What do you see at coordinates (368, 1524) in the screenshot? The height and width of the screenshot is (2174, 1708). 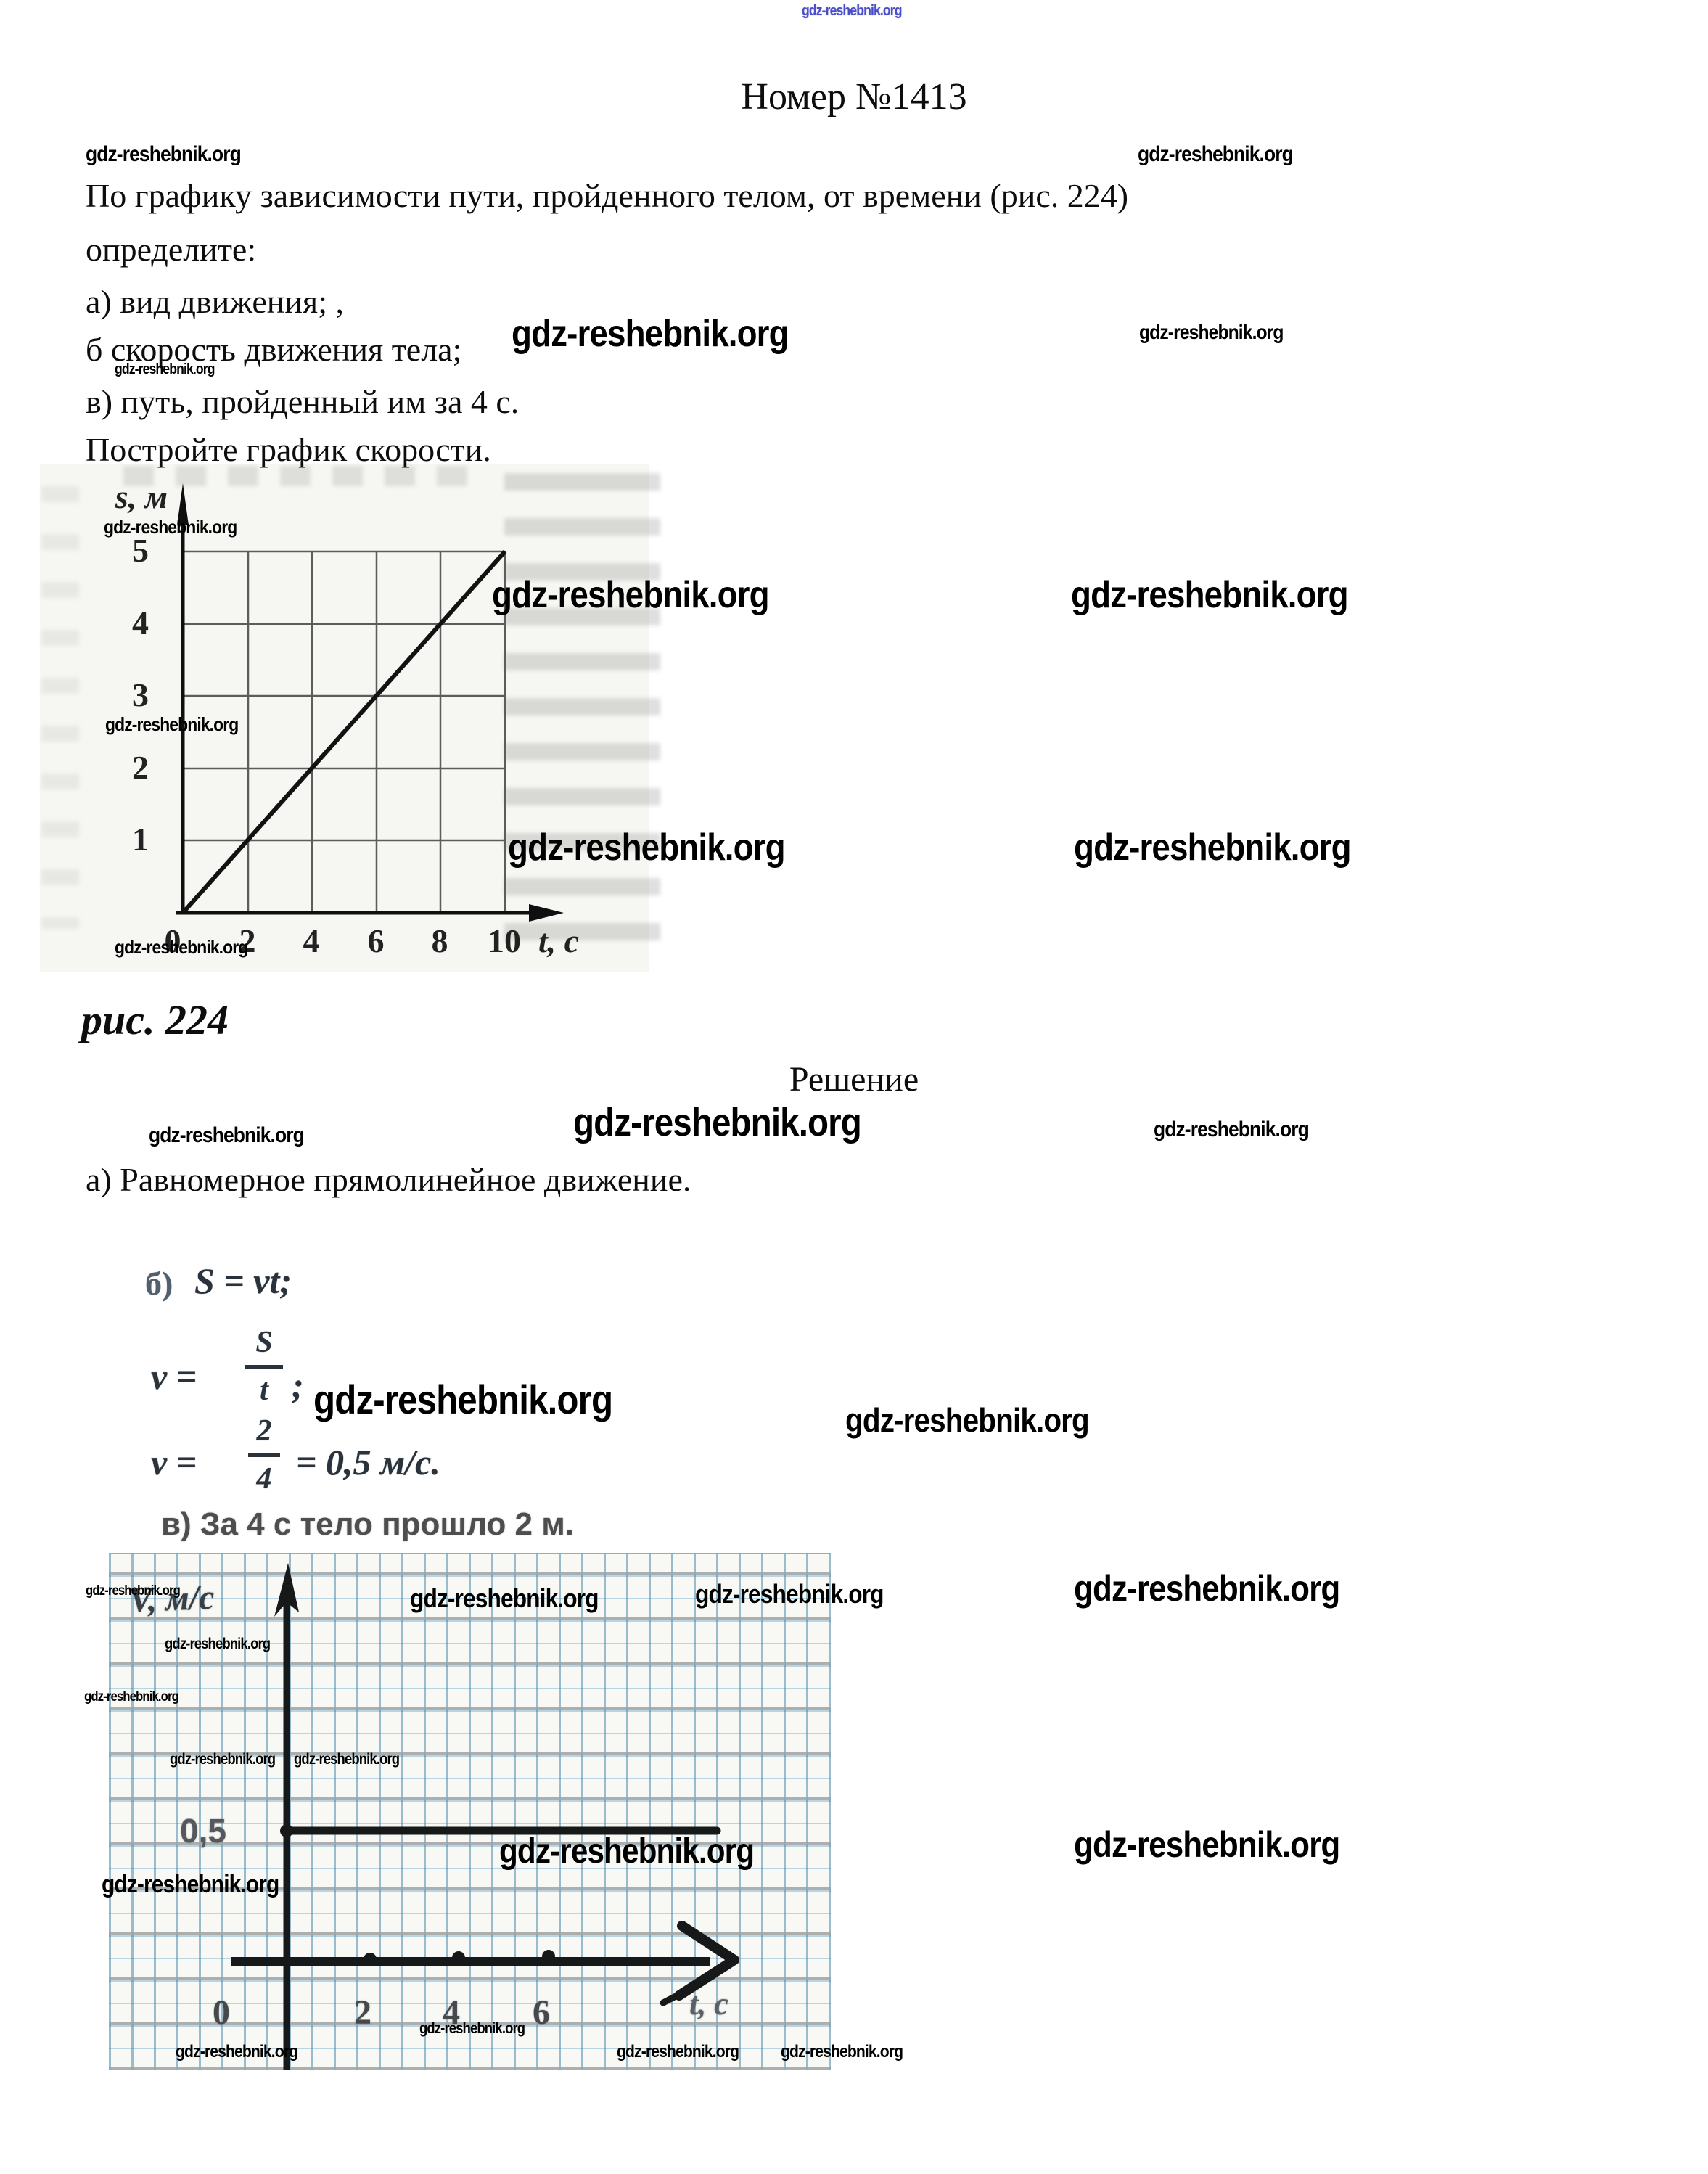 I see `solution-item-v: в) За 4 с тело прошло 2 м.` at bounding box center [368, 1524].